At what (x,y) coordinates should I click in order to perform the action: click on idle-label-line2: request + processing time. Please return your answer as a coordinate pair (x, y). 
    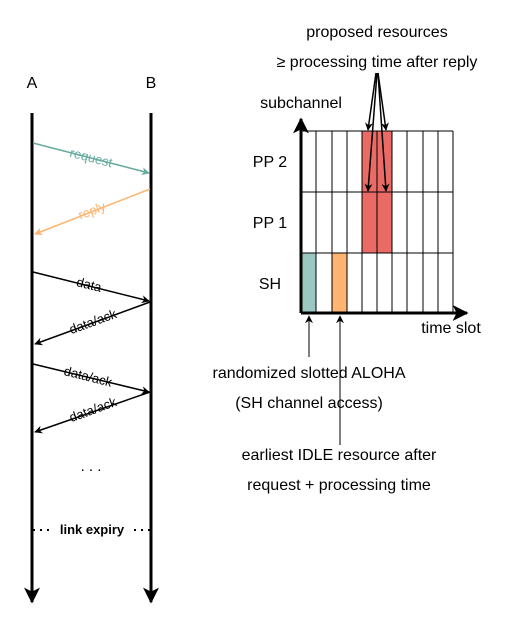
    Looking at the image, I should click on (339, 485).